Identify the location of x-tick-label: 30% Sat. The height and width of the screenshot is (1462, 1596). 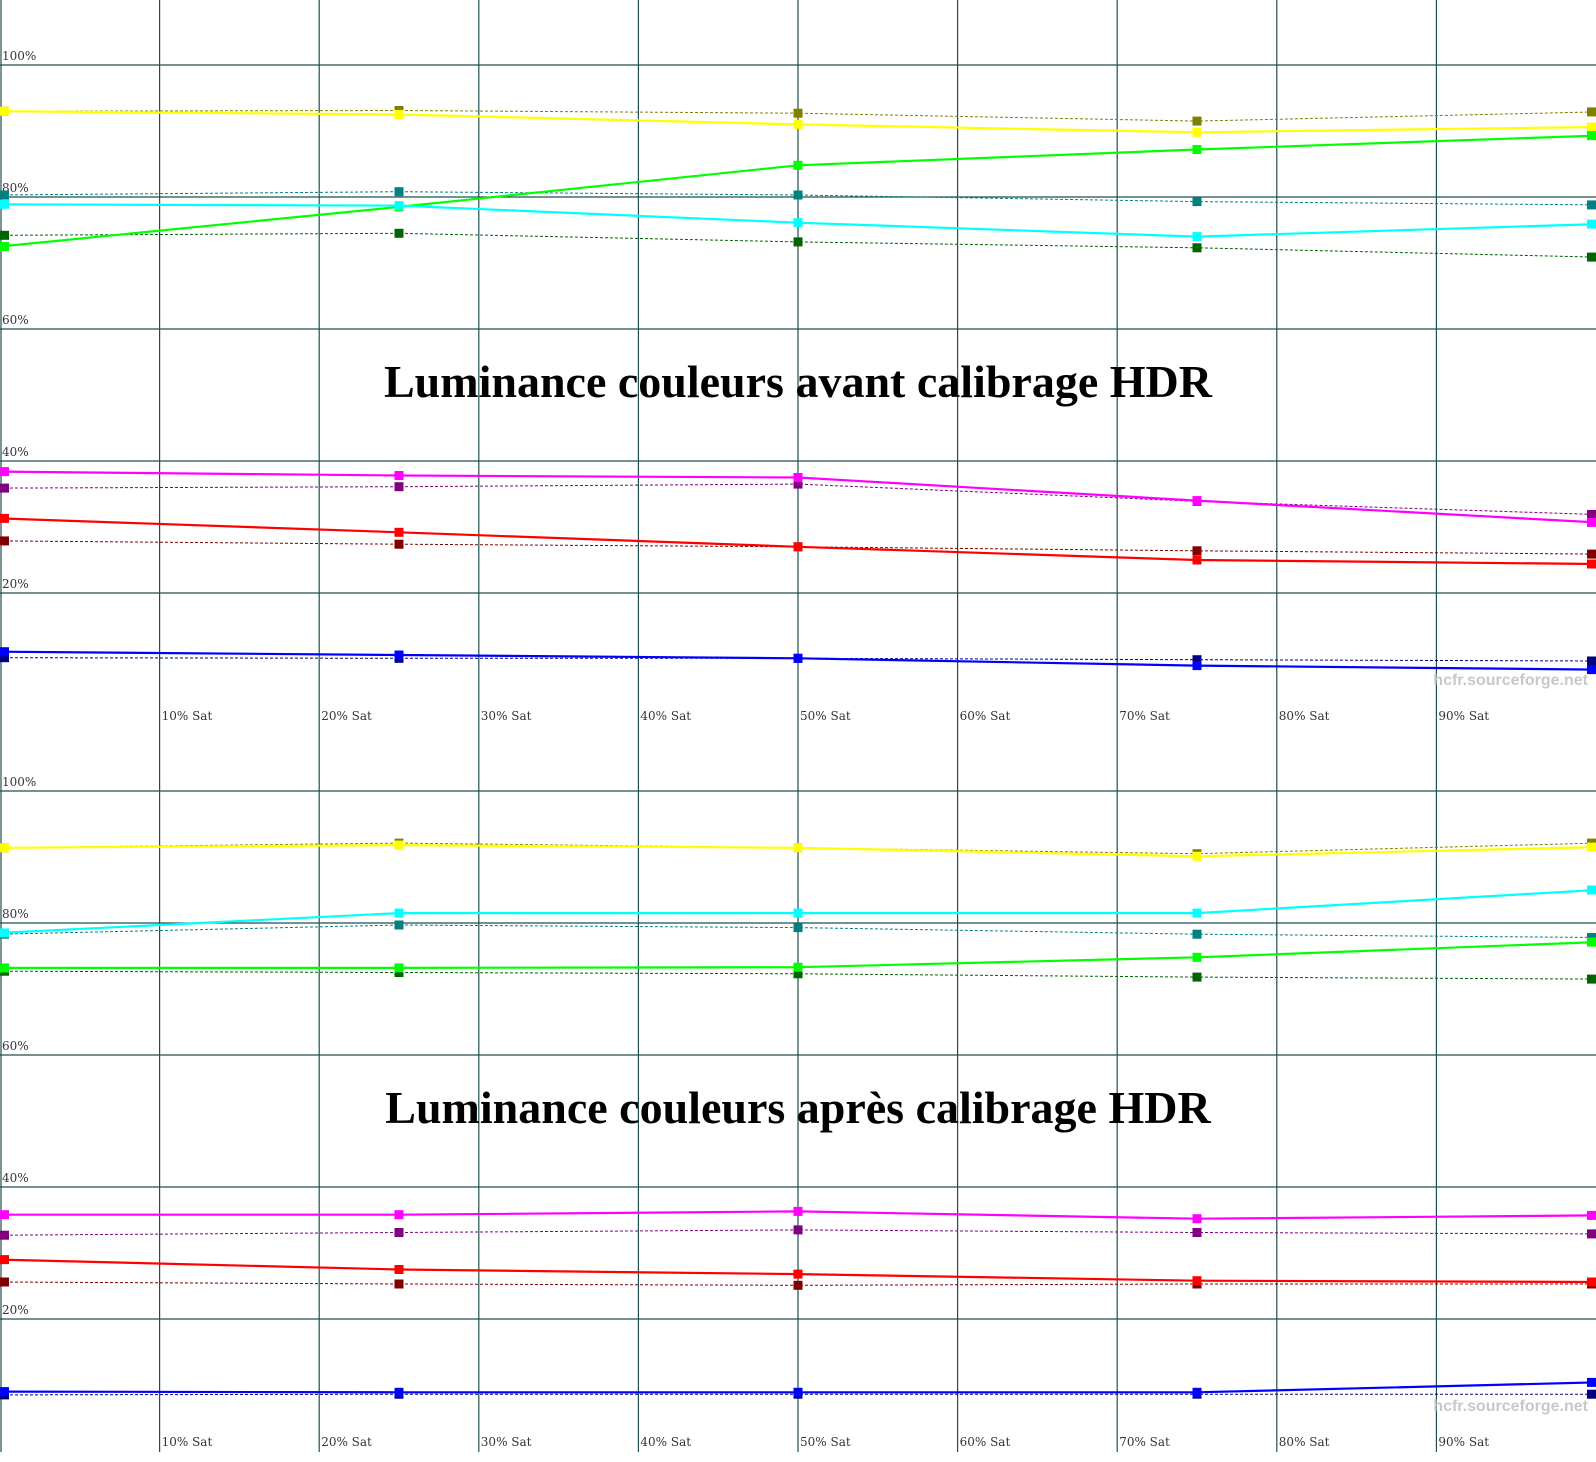
(506, 1442).